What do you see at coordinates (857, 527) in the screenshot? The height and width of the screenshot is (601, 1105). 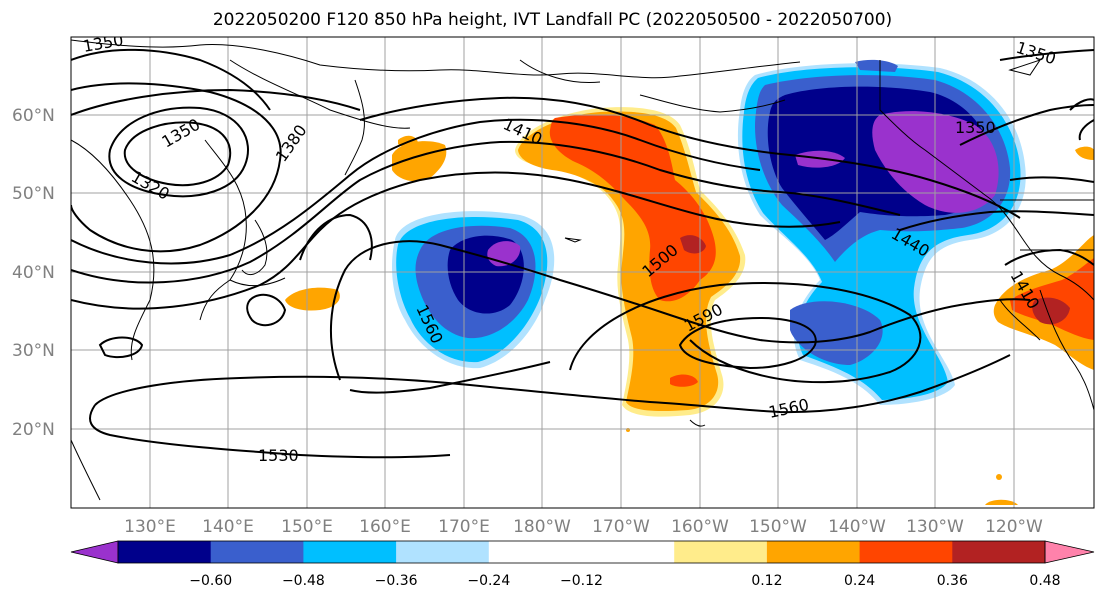 I see `lon-label: 140°W` at bounding box center [857, 527].